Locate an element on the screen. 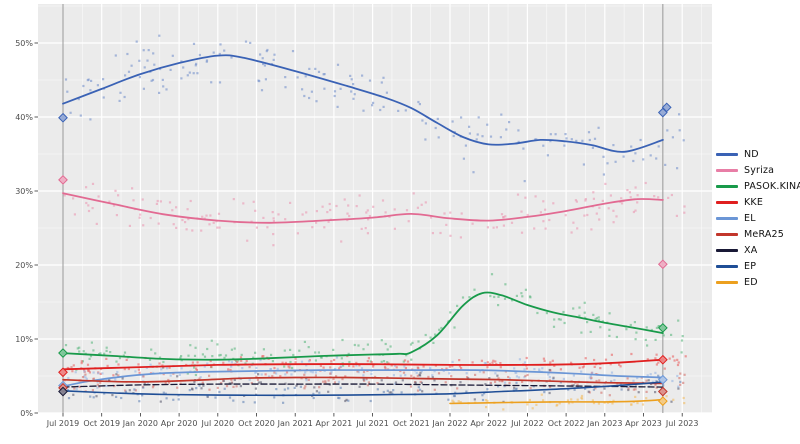 The image size is (800, 444). y-tick-label: 40% is located at coordinates (24, 117).